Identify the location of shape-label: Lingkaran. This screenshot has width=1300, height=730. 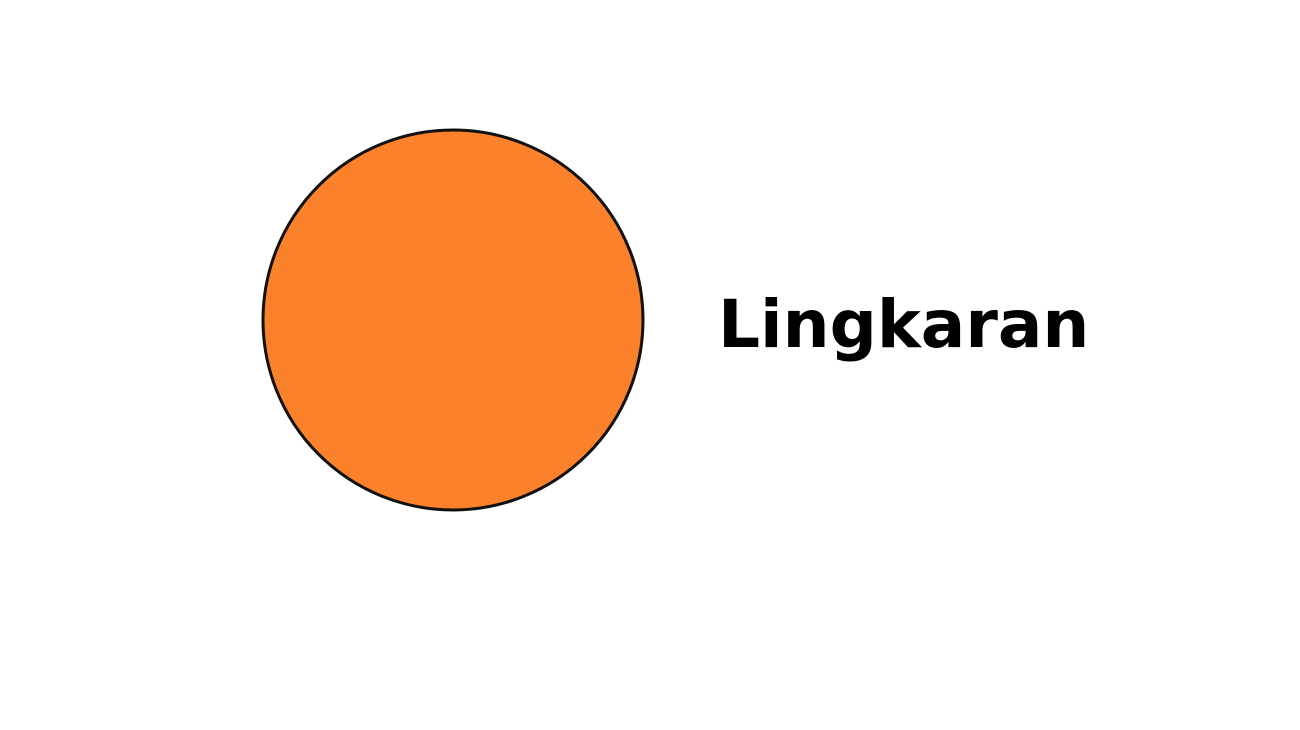
(904, 324).